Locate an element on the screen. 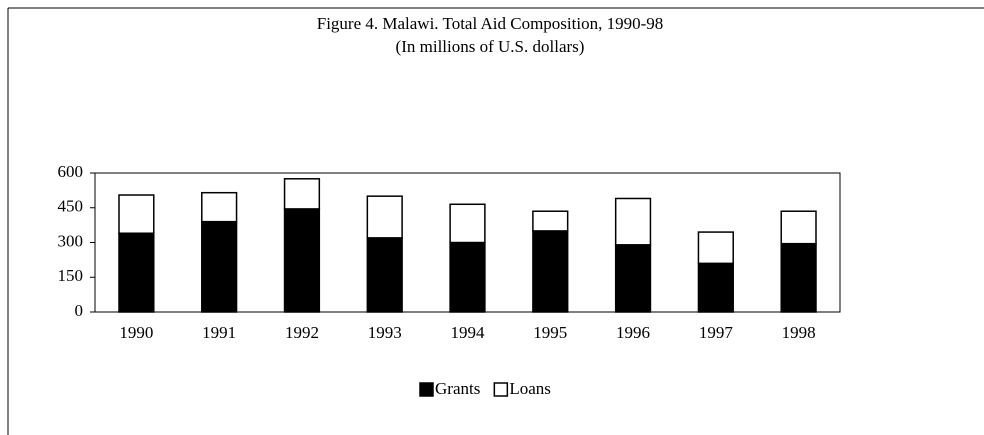 This screenshot has height=435, width=984. x-tick-label: 1994 is located at coordinates (468, 332).